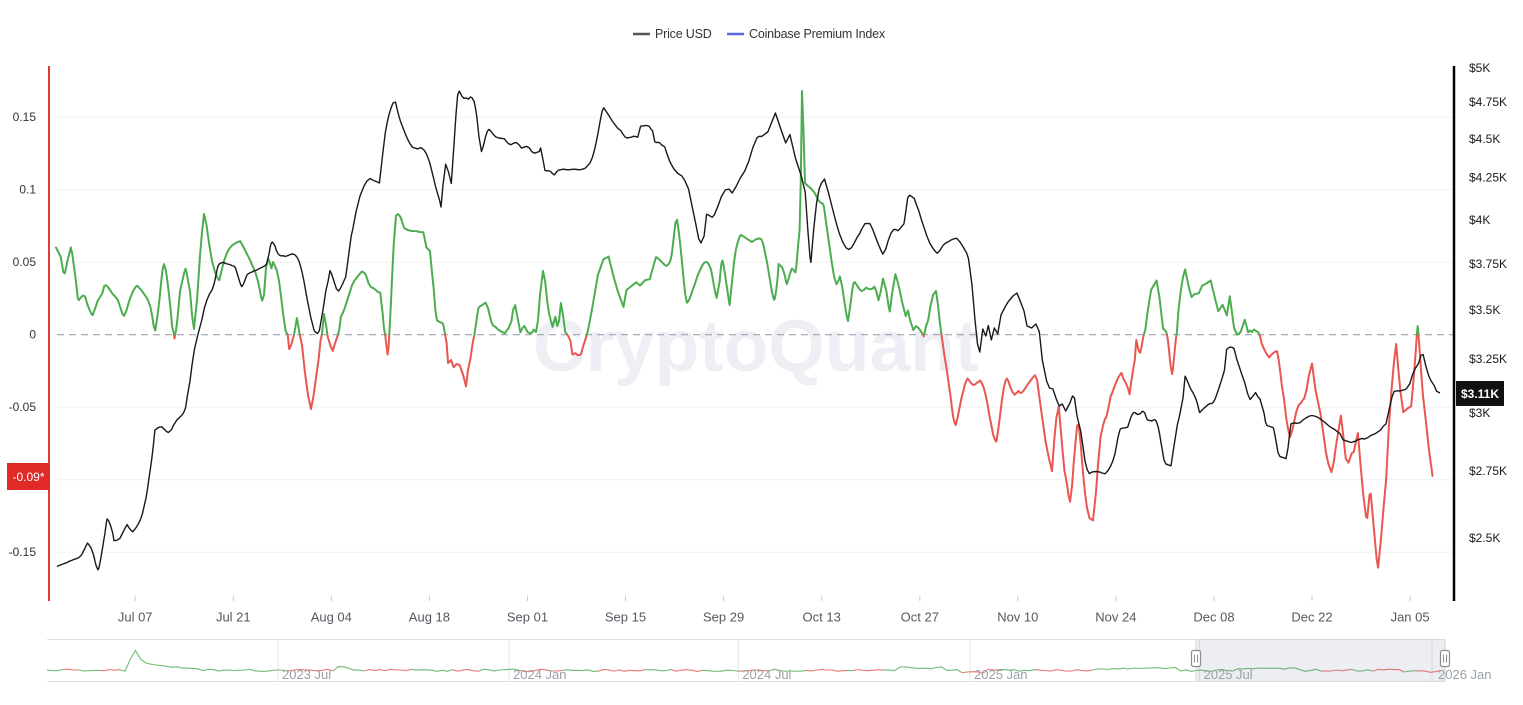 The width and height of the screenshot is (1523, 705). What do you see at coordinates (1017, 617) in the screenshot?
I see `svg-text: Nov 10` at bounding box center [1017, 617].